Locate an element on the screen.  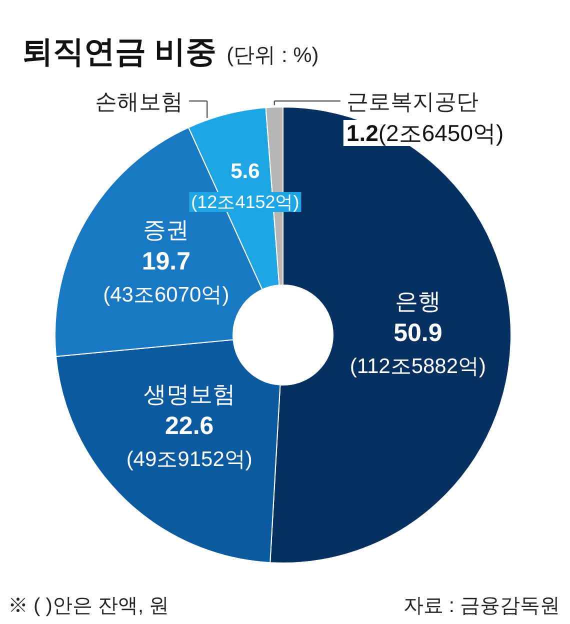
chart-subtitle: (단위 : %) is located at coordinates (272, 55).